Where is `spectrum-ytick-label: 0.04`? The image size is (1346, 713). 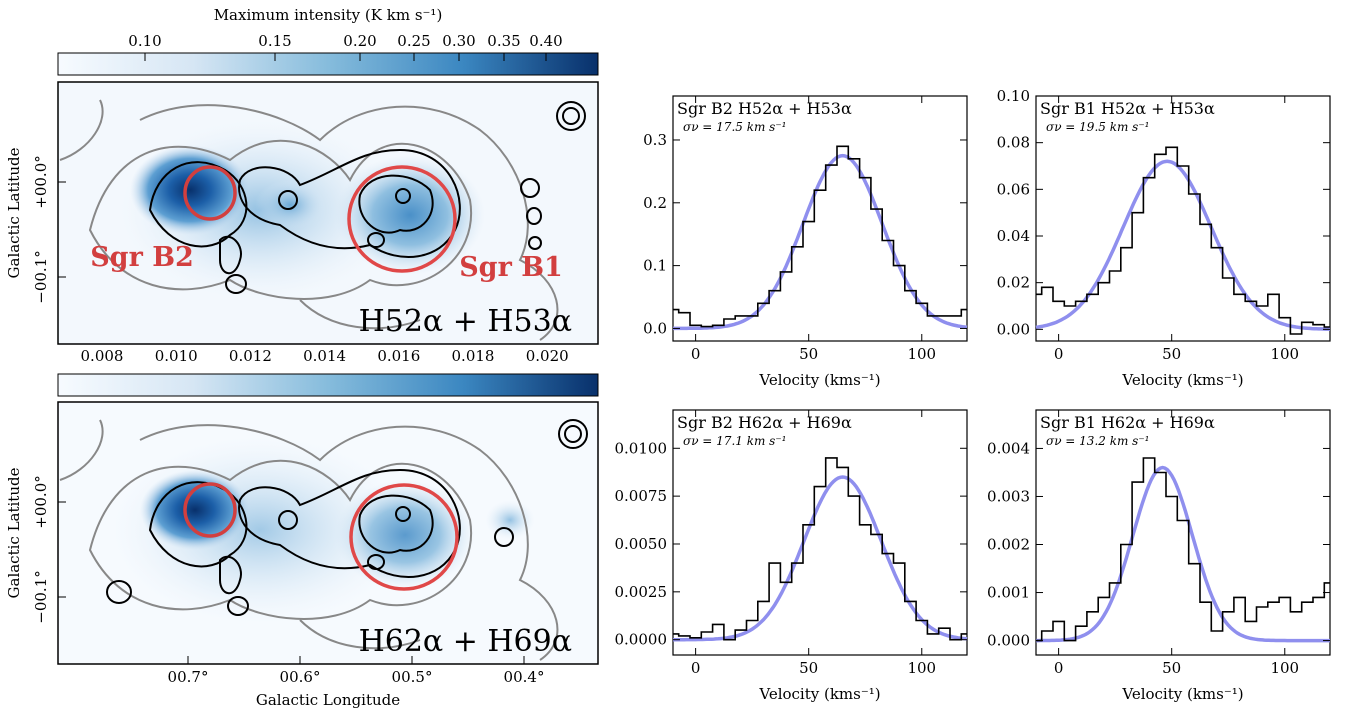 spectrum-ytick-label: 0.04 is located at coordinates (1013, 236).